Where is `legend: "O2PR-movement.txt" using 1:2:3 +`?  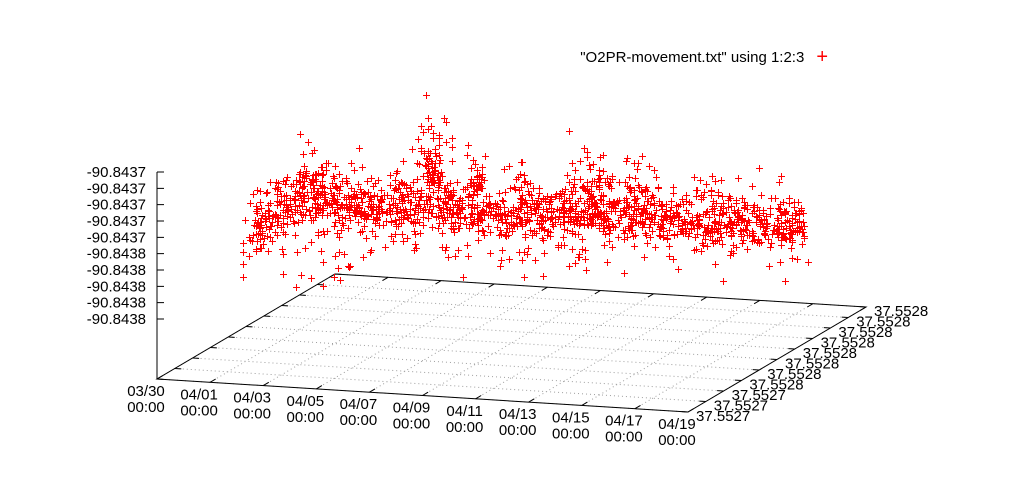
legend: "O2PR-movement.txt" using 1:2:3 + is located at coordinates (414, 57).